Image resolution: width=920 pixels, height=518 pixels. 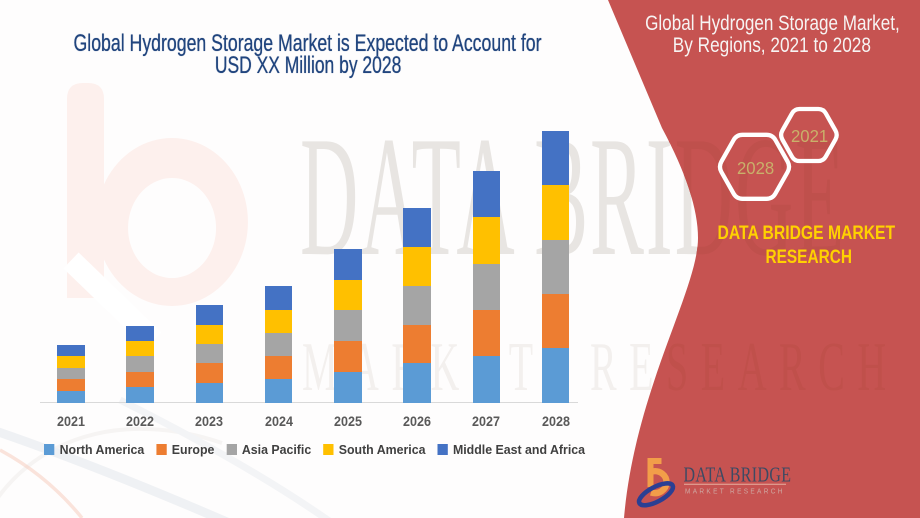 What do you see at coordinates (738, 475) in the screenshot?
I see `svg-text: DATA BRIDGE` at bounding box center [738, 475].